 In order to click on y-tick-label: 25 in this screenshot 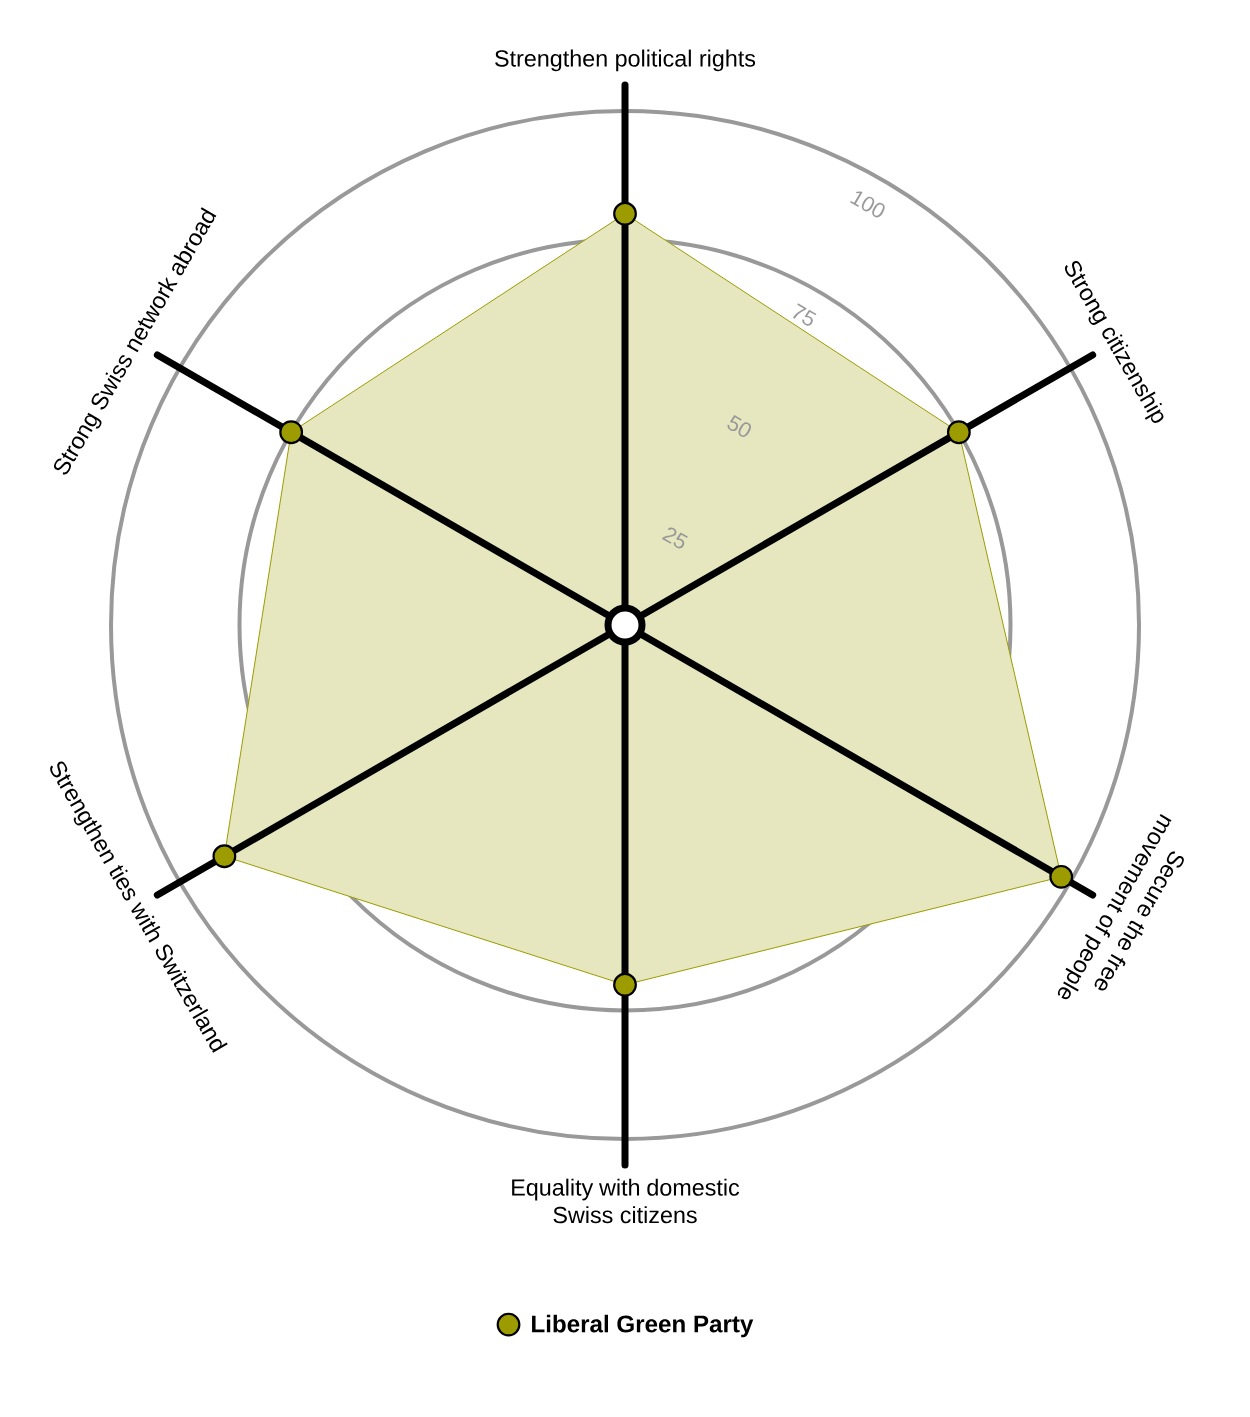, I will do `click(675, 538)`.